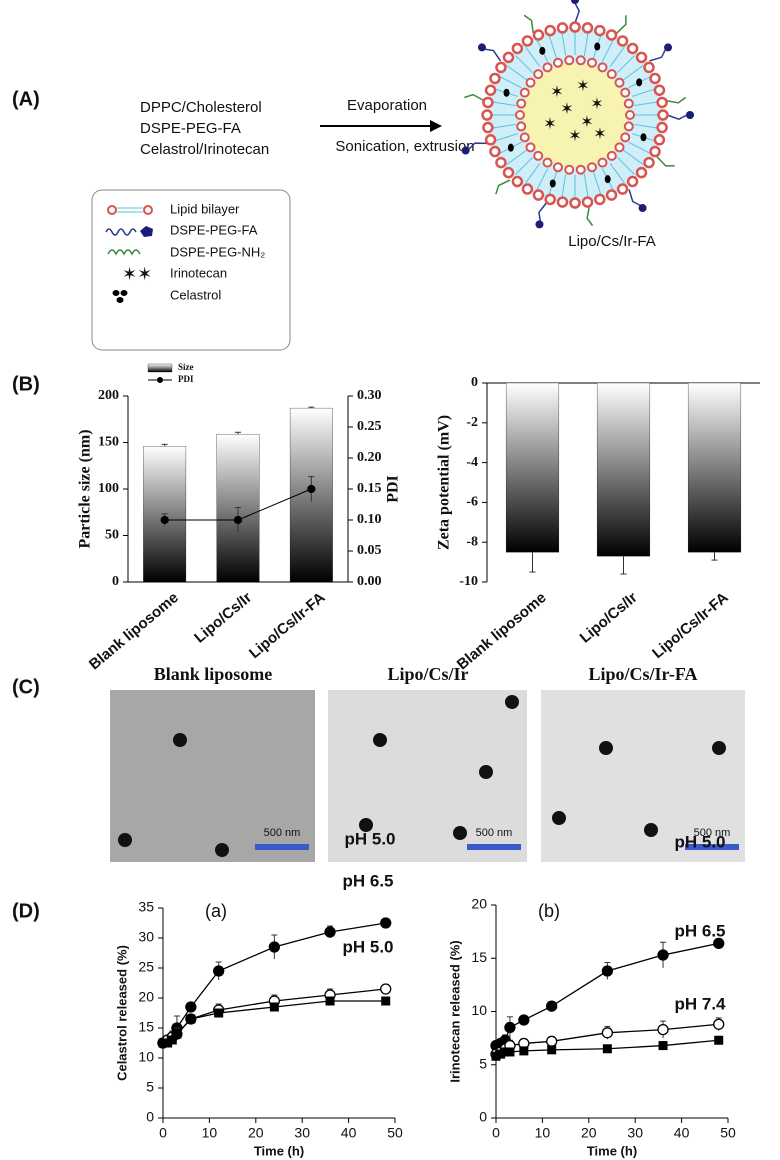  What do you see at coordinates (609, 618) in the screenshot?
I see `x-tick-label: Lipo/Cs/Ir` at bounding box center [609, 618].